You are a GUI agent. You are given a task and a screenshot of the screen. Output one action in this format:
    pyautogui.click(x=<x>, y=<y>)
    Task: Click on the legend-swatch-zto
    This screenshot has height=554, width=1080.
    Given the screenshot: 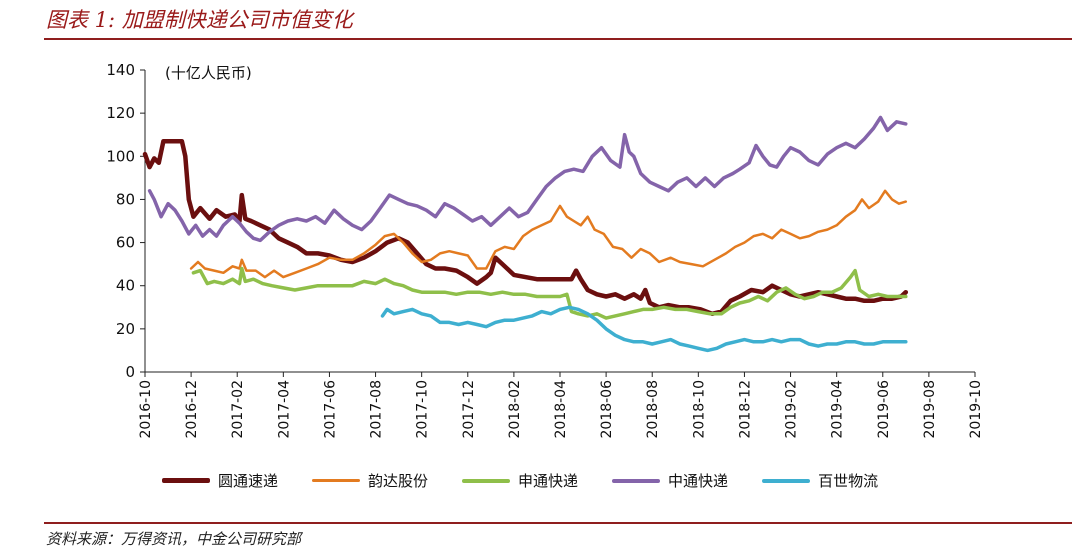 What is the action you would take?
    pyautogui.click(x=636, y=480)
    